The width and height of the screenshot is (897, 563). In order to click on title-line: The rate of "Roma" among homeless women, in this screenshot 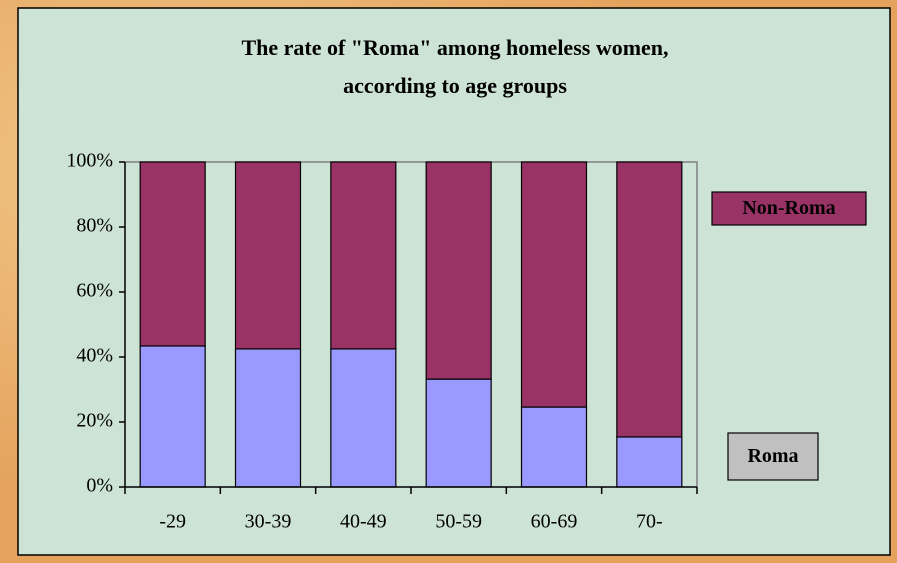, I will do `click(454, 47)`.